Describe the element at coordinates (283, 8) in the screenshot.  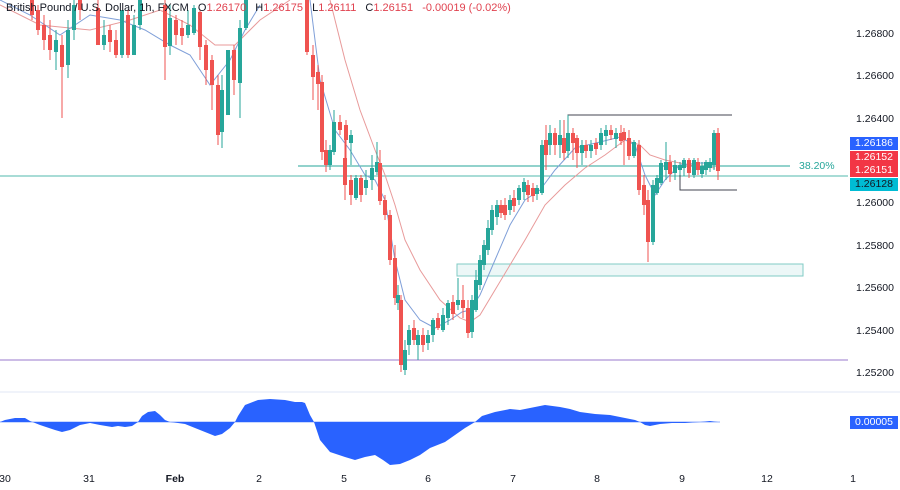
I see `high-value: 1.26175` at that location.